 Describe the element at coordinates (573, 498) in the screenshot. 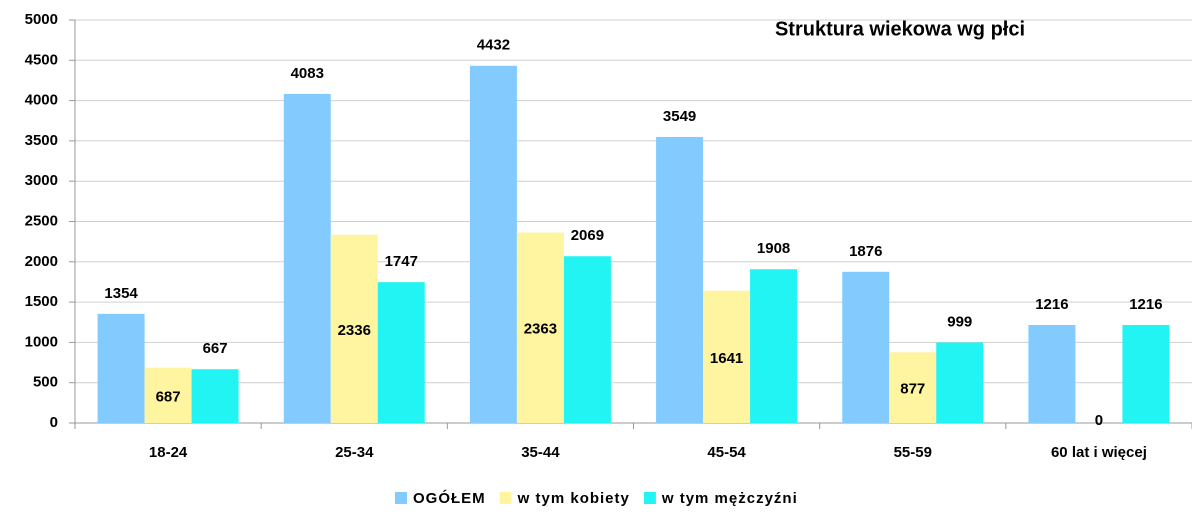

I see `legend-label: w tym kobiety` at that location.